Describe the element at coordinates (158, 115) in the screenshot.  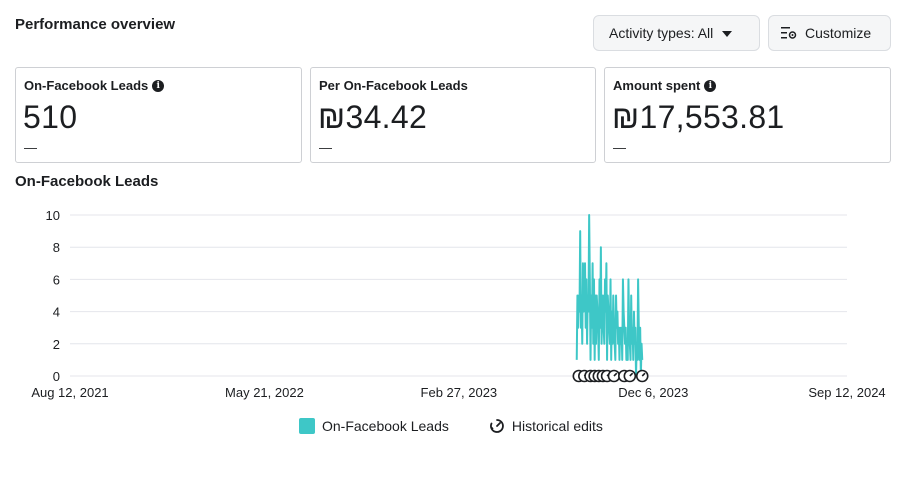
I see `metric-card-leads: On-Facebook Leads i 510 —` at that location.